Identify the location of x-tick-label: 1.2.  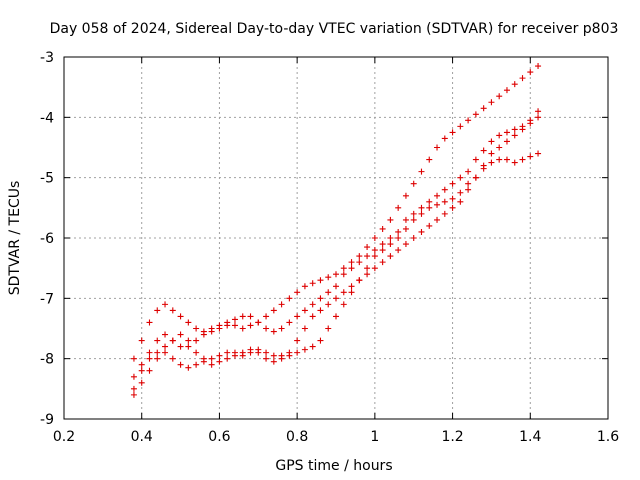
(452, 437).